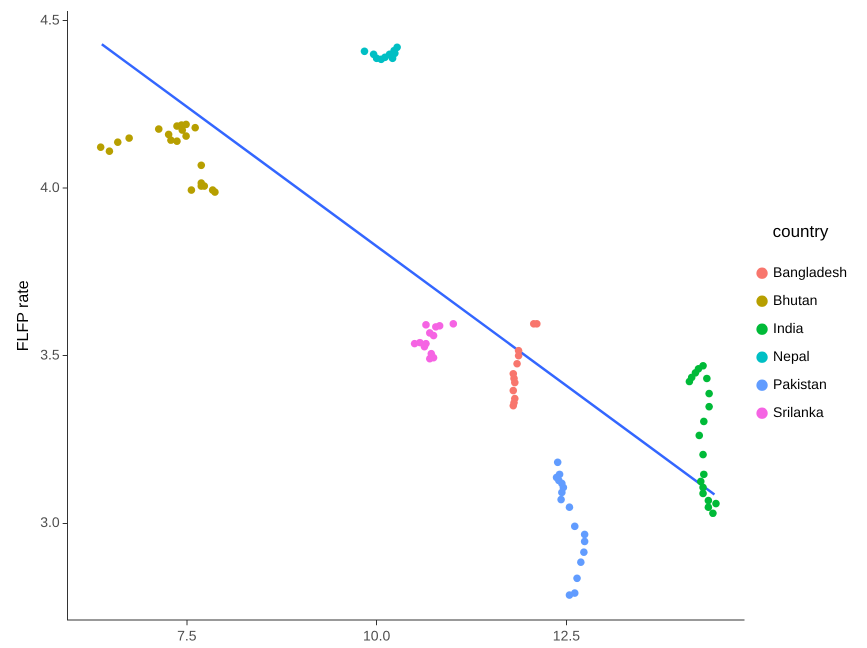  I want to click on legend-label: Pakistan, so click(800, 384).